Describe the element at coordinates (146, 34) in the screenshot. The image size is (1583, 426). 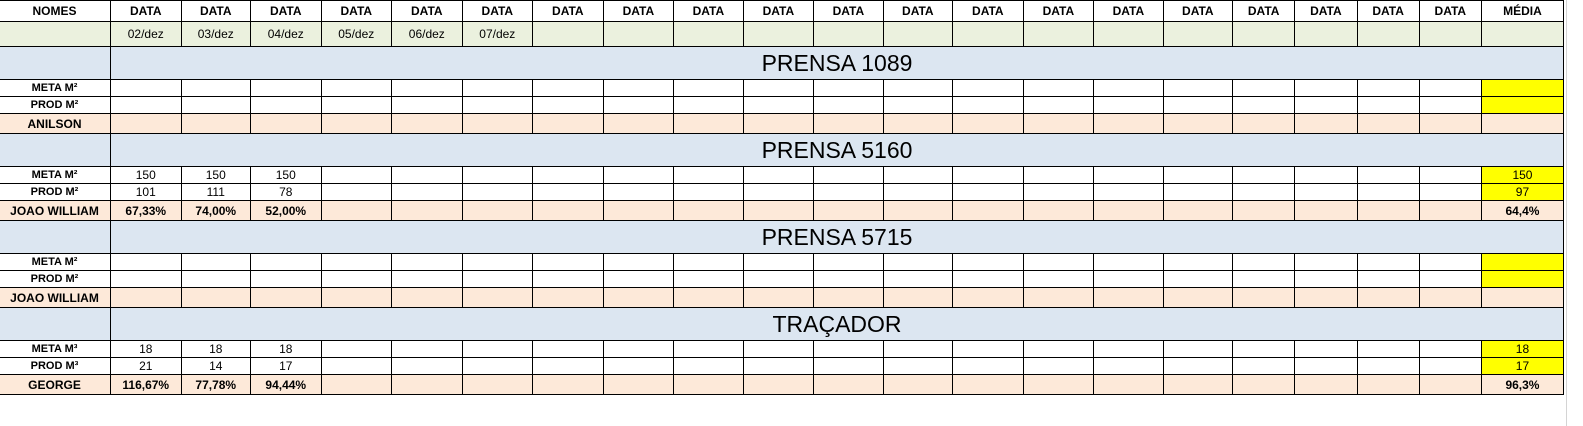
I see `date-cell: 02/dez` at that location.